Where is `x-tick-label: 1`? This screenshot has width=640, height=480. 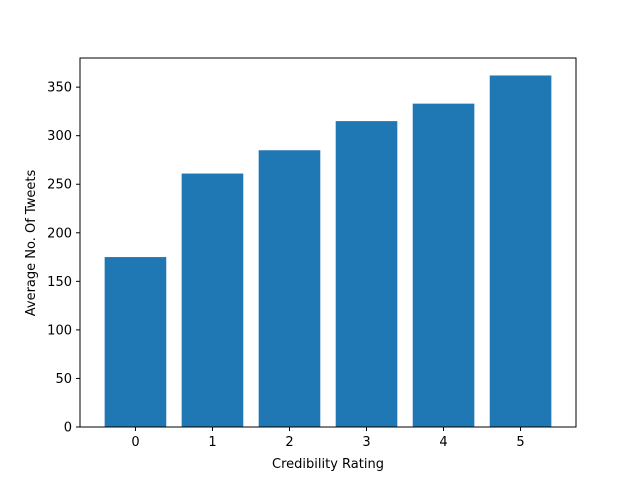 x-tick-label: 1 is located at coordinates (212, 442).